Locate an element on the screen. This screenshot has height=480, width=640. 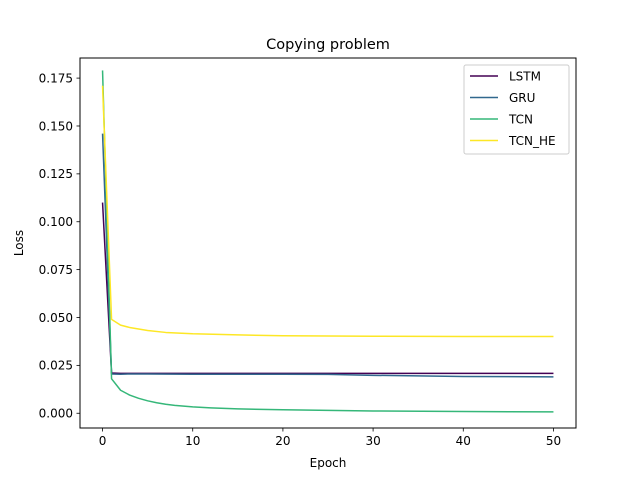
y-tick-label: 0.100 is located at coordinates (56, 222).